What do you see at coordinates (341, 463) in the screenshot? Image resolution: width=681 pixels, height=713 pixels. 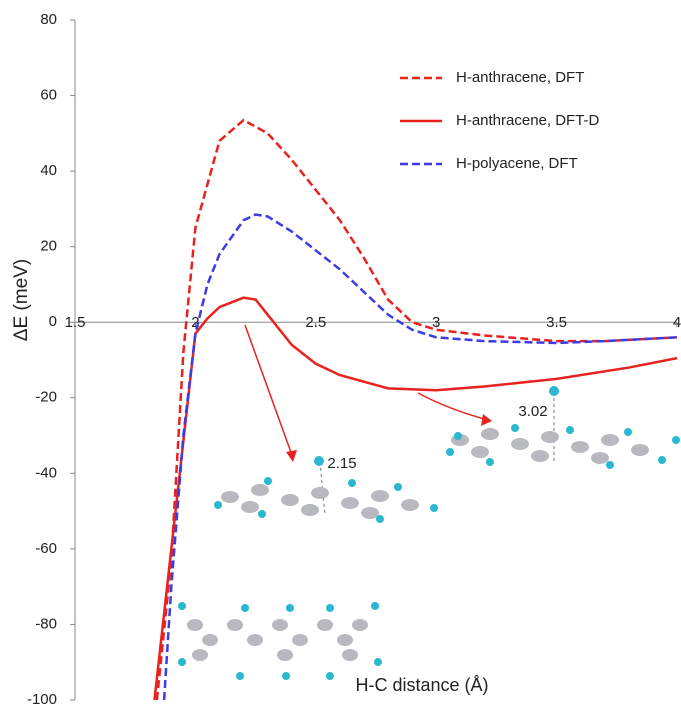 I see `annotation: 2.15` at bounding box center [341, 463].